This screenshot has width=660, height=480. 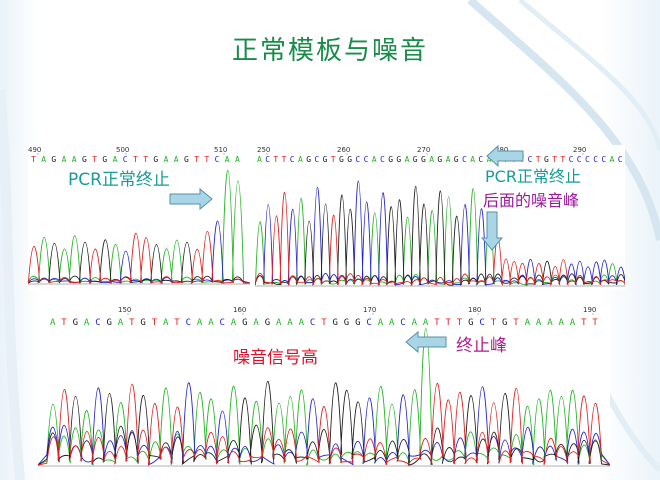 I want to click on stop-peak-label: 终止峰, so click(x=481, y=346).